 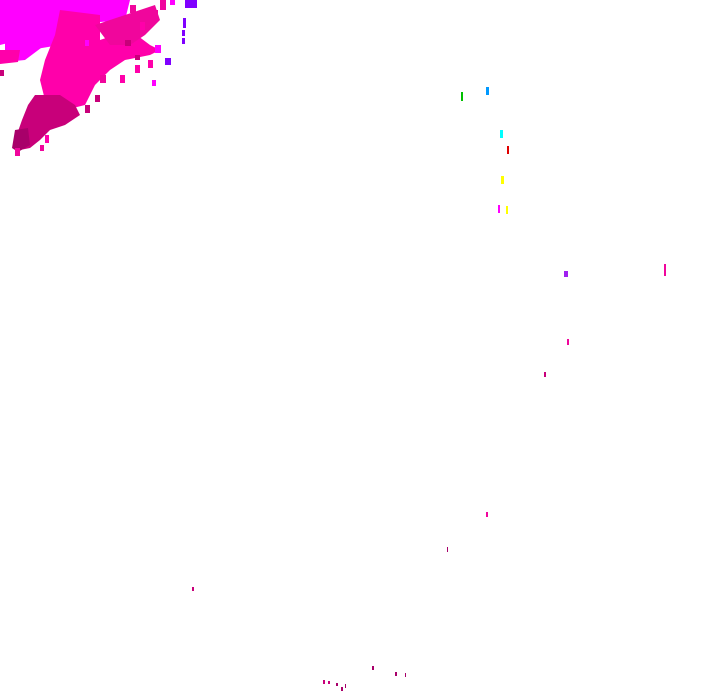 I want to click on echo-deep-pink, so click(x=21, y=140).